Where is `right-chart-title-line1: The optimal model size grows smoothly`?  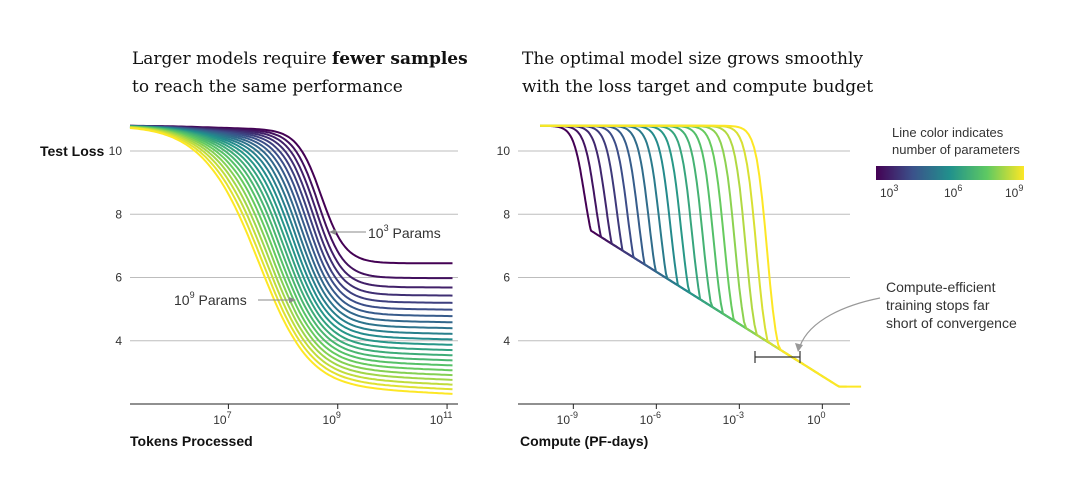
right-chart-title-line1: The optimal model size grows smoothly is located at coordinates (692, 59).